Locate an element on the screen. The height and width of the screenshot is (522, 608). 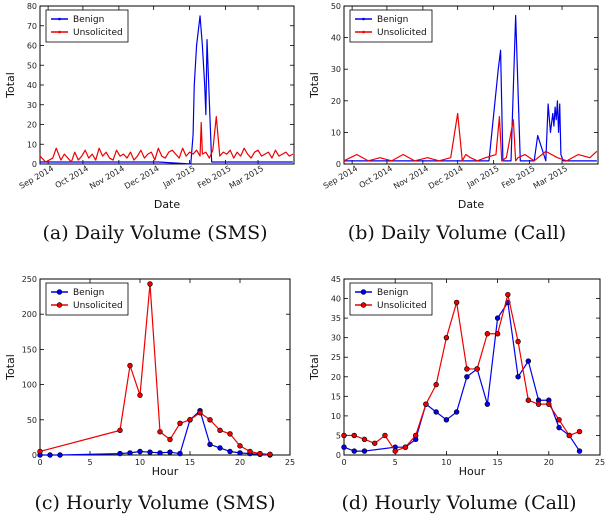
x-tick-label: Feb 2015 is located at coordinates (214, 177).